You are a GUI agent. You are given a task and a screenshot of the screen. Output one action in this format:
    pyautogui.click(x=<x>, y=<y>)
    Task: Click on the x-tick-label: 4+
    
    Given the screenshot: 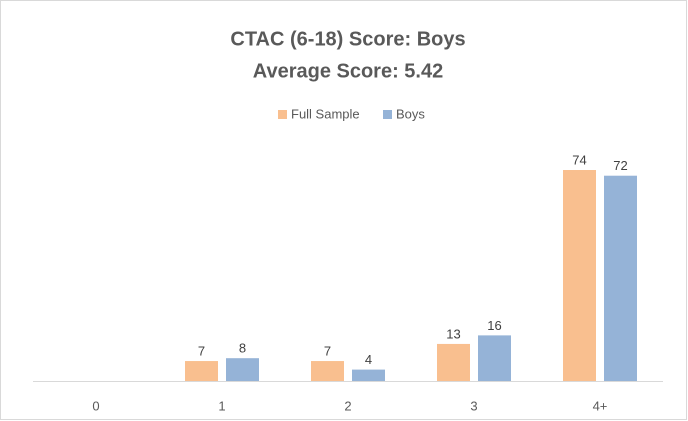 What is the action you would take?
    pyautogui.click(x=600, y=405)
    